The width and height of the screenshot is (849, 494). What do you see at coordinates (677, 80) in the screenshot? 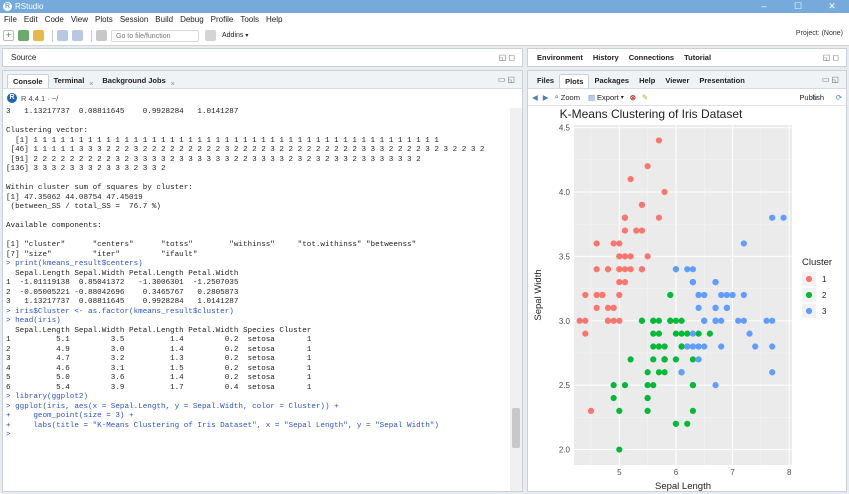
I see `tab-viewer: Viewer` at bounding box center [677, 80].